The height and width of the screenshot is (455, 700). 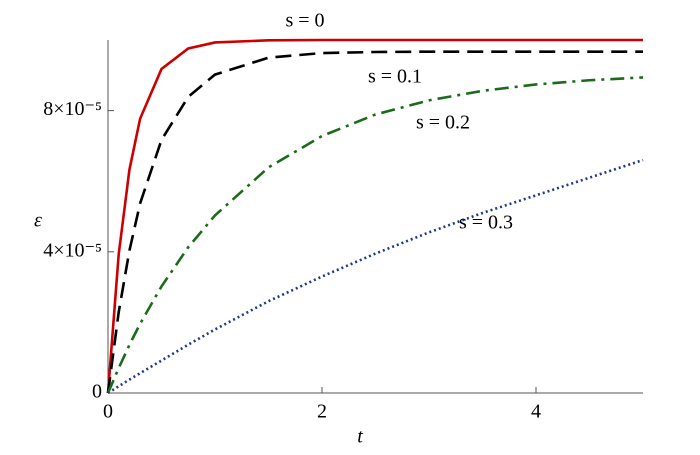 What do you see at coordinates (486, 223) in the screenshot?
I see `series-label: s = 0.3` at bounding box center [486, 223].